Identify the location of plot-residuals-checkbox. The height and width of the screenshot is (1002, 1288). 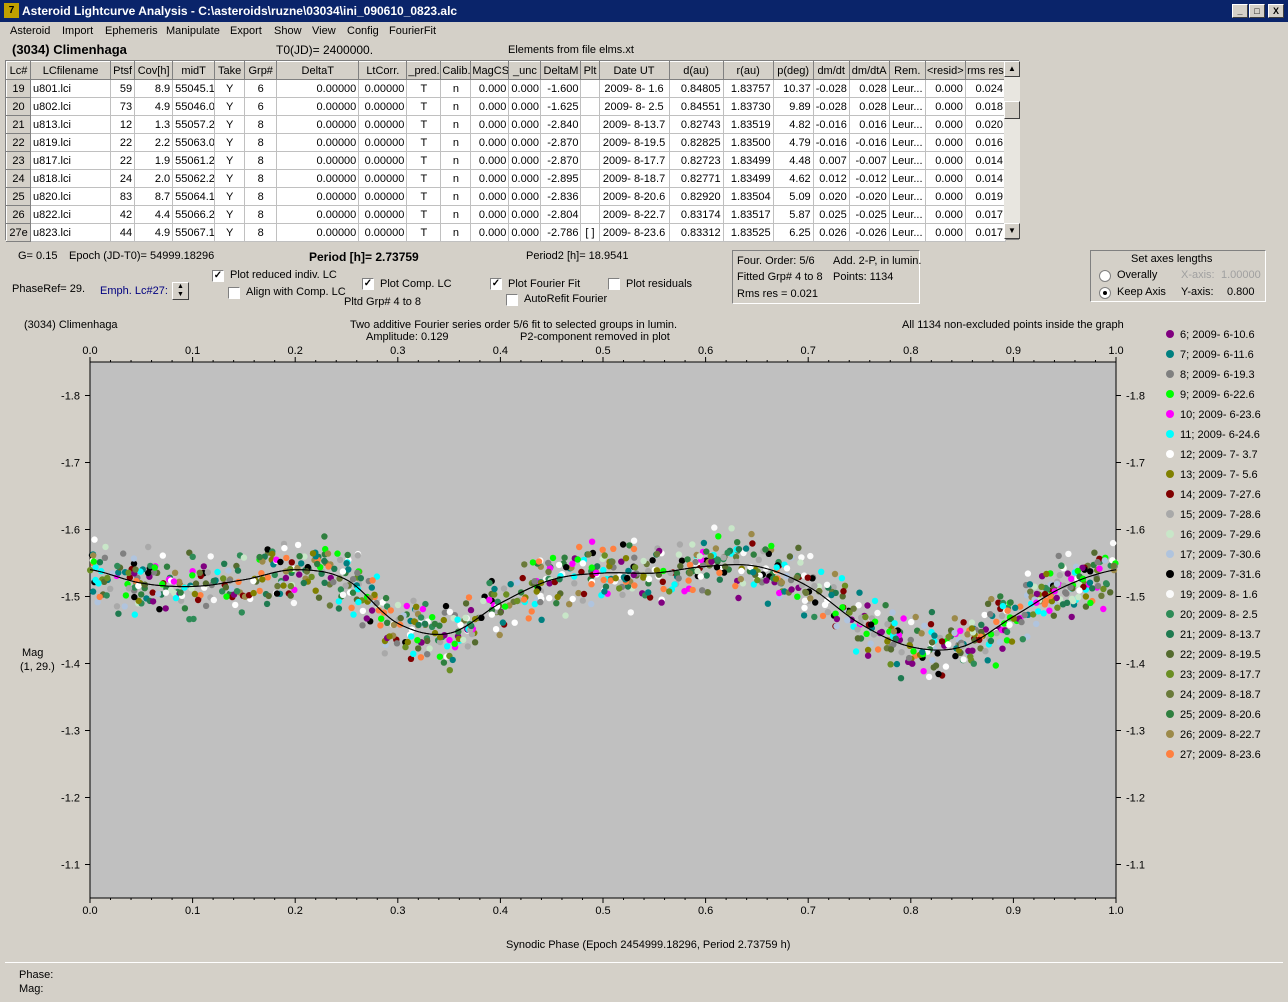
(614, 284).